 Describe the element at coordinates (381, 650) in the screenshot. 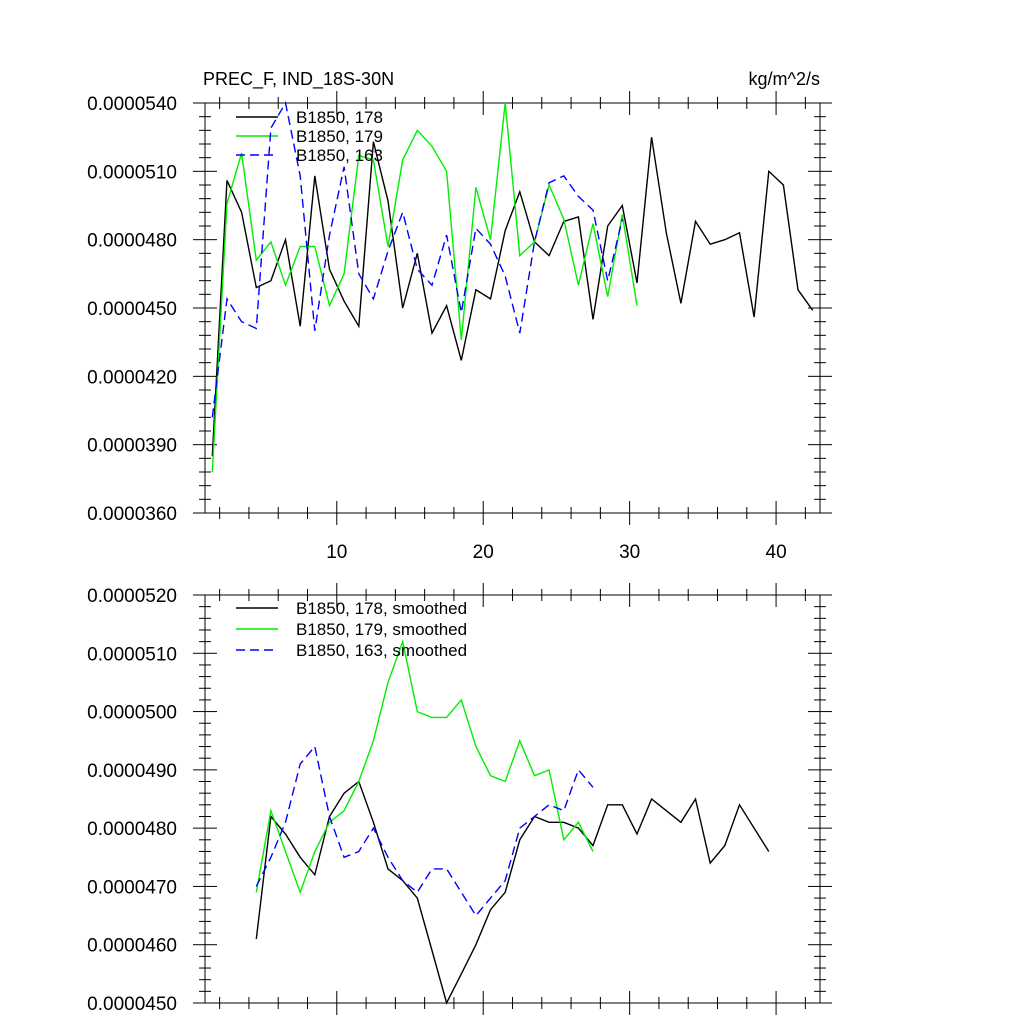

I see `legend-label-2: B1850, 163, smoothed` at that location.